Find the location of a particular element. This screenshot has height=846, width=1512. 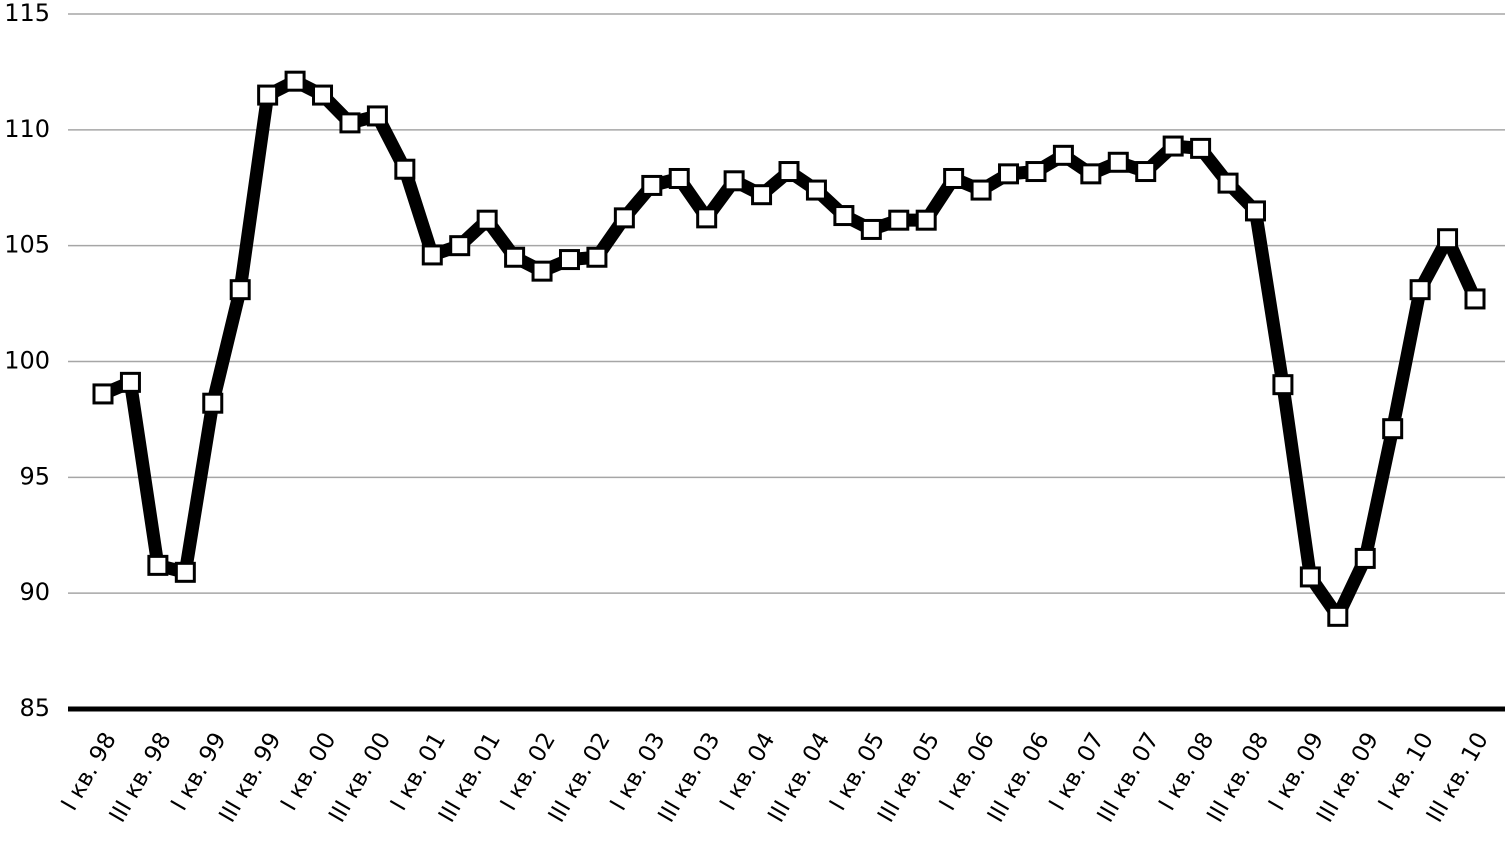

y-tick-label: 90 is located at coordinates (34, 592).